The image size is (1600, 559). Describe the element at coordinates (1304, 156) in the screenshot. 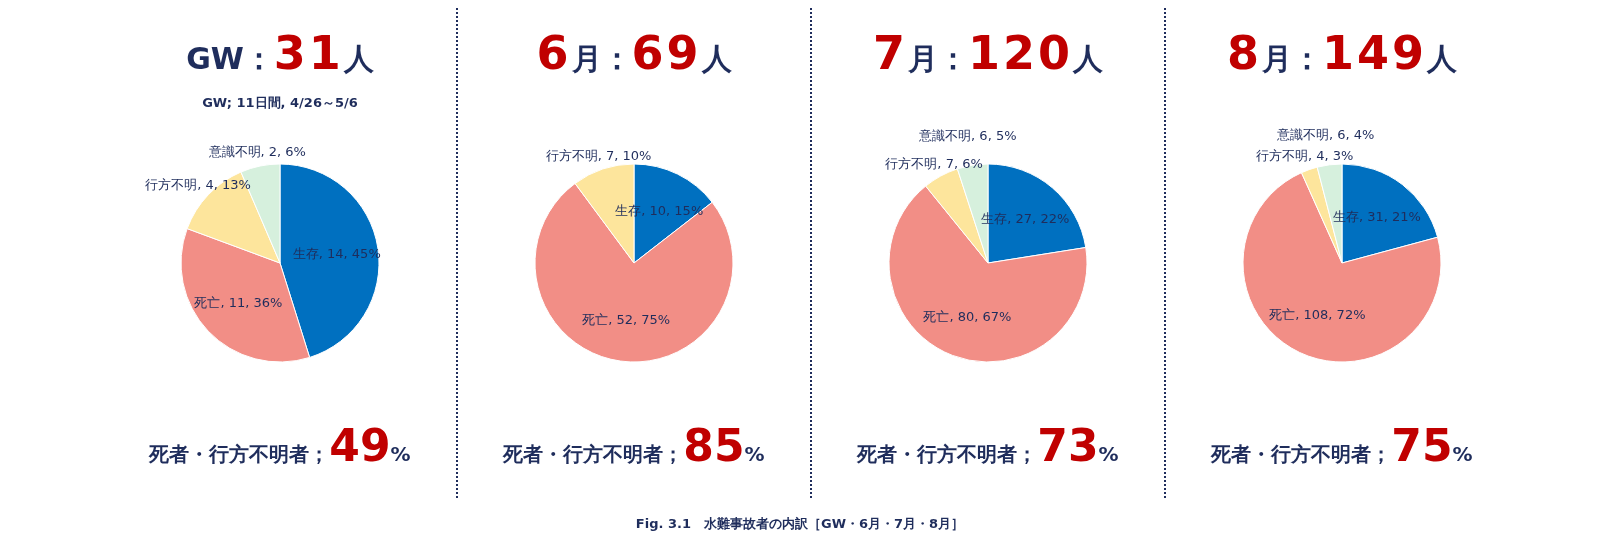

I see `slice-label: 行方不明, 4, 3%` at that location.